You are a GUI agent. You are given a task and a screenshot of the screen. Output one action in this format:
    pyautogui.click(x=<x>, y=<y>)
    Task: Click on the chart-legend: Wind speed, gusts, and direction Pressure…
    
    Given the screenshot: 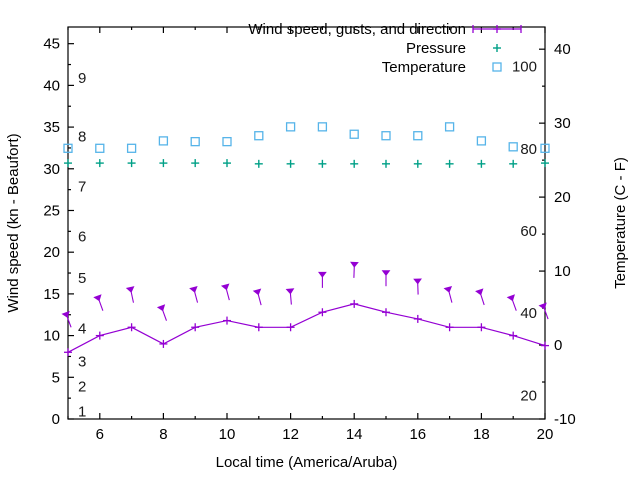 What is the action you would take?
    pyautogui.click(x=385, y=48)
    